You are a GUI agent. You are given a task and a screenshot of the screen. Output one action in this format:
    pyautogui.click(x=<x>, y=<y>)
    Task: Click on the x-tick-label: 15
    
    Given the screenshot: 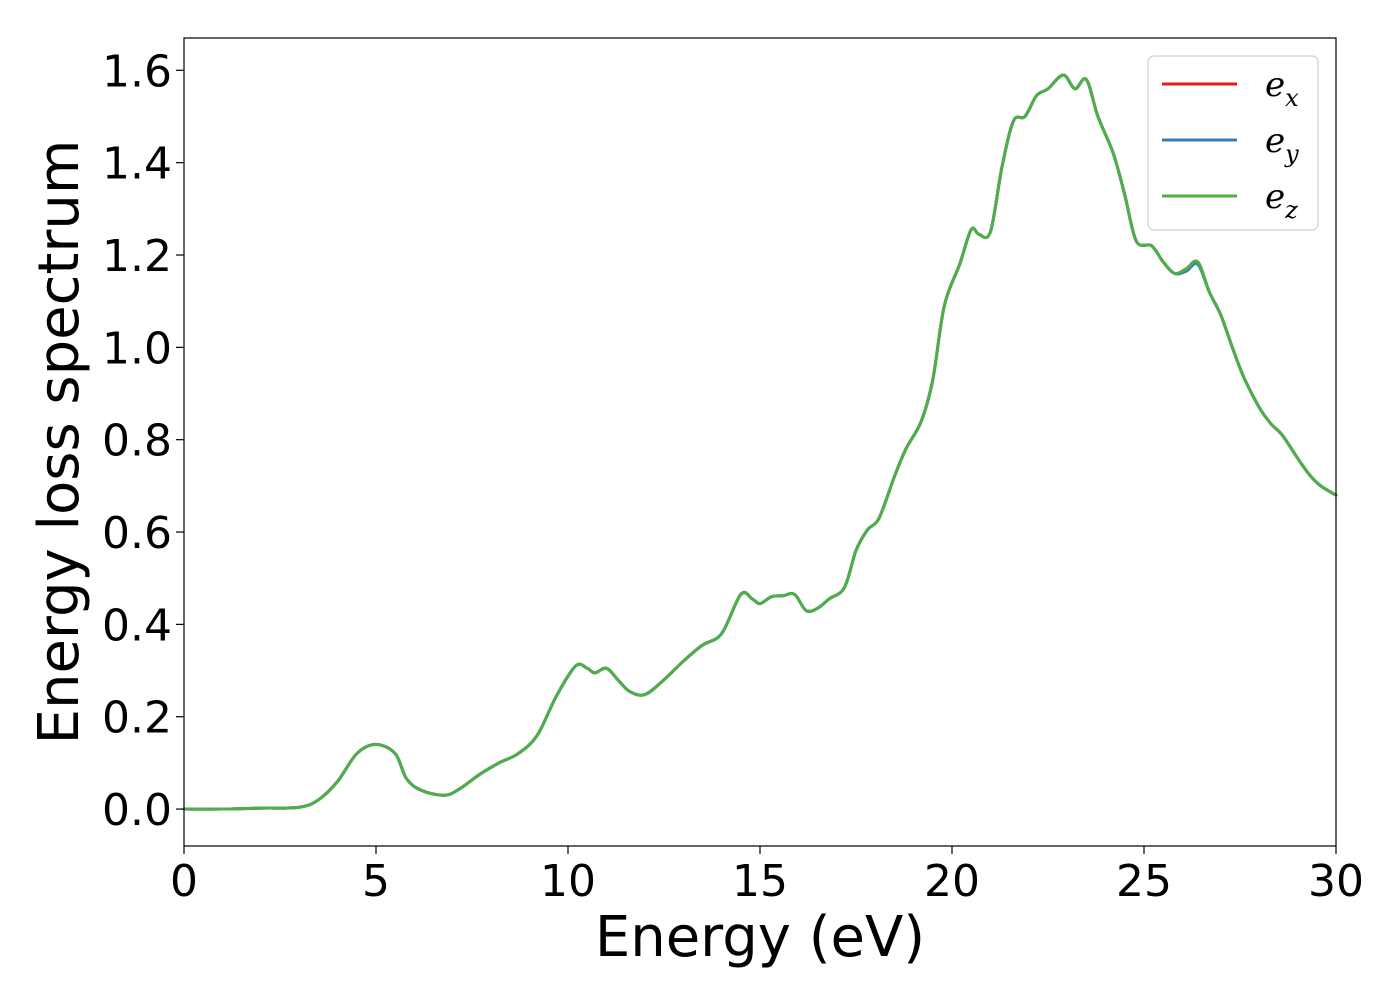 What is the action you would take?
    pyautogui.click(x=760, y=881)
    